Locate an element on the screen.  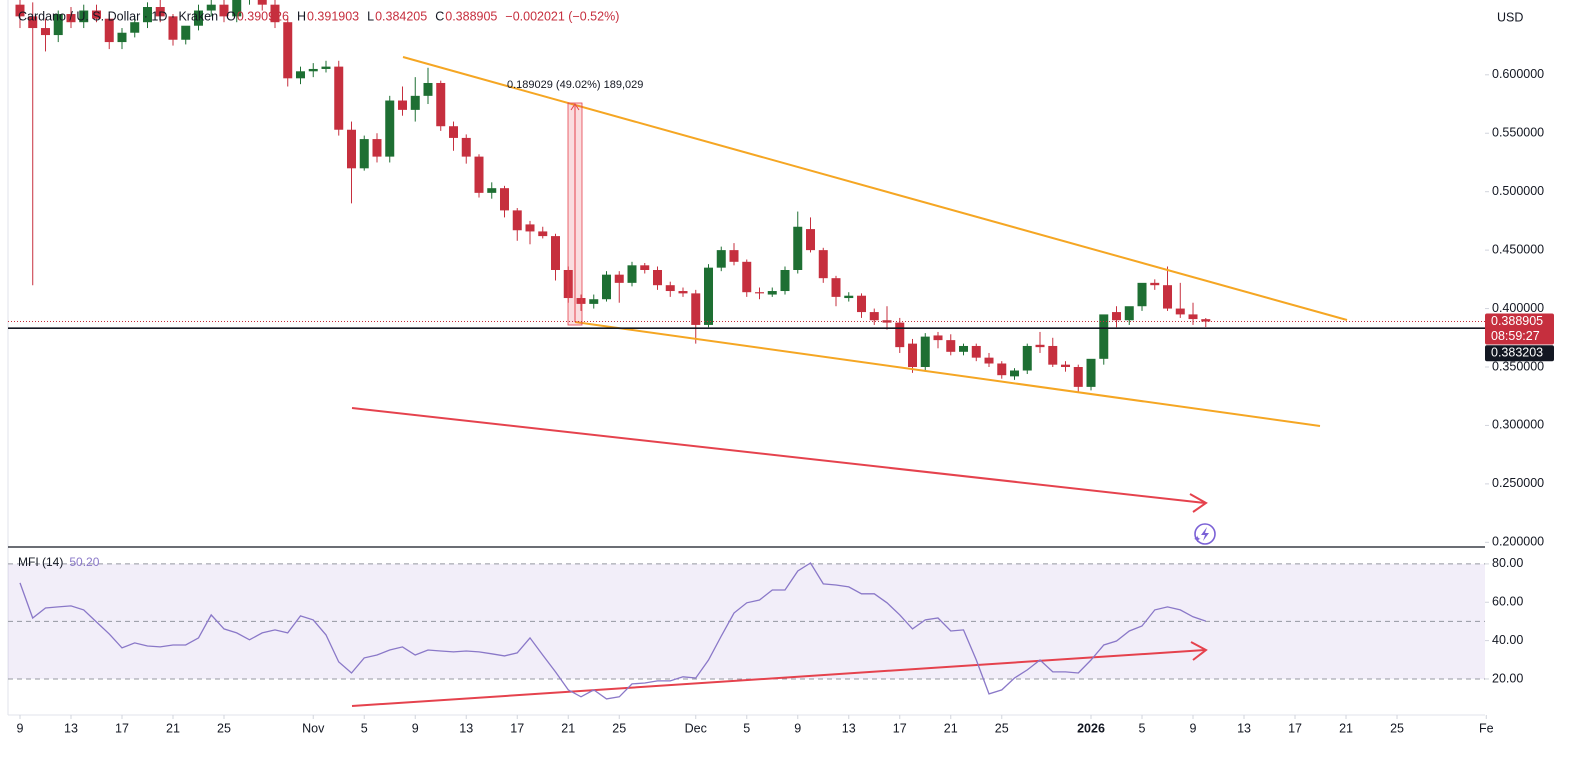
y-tick-label: 0.350000 is located at coordinates (1518, 366).